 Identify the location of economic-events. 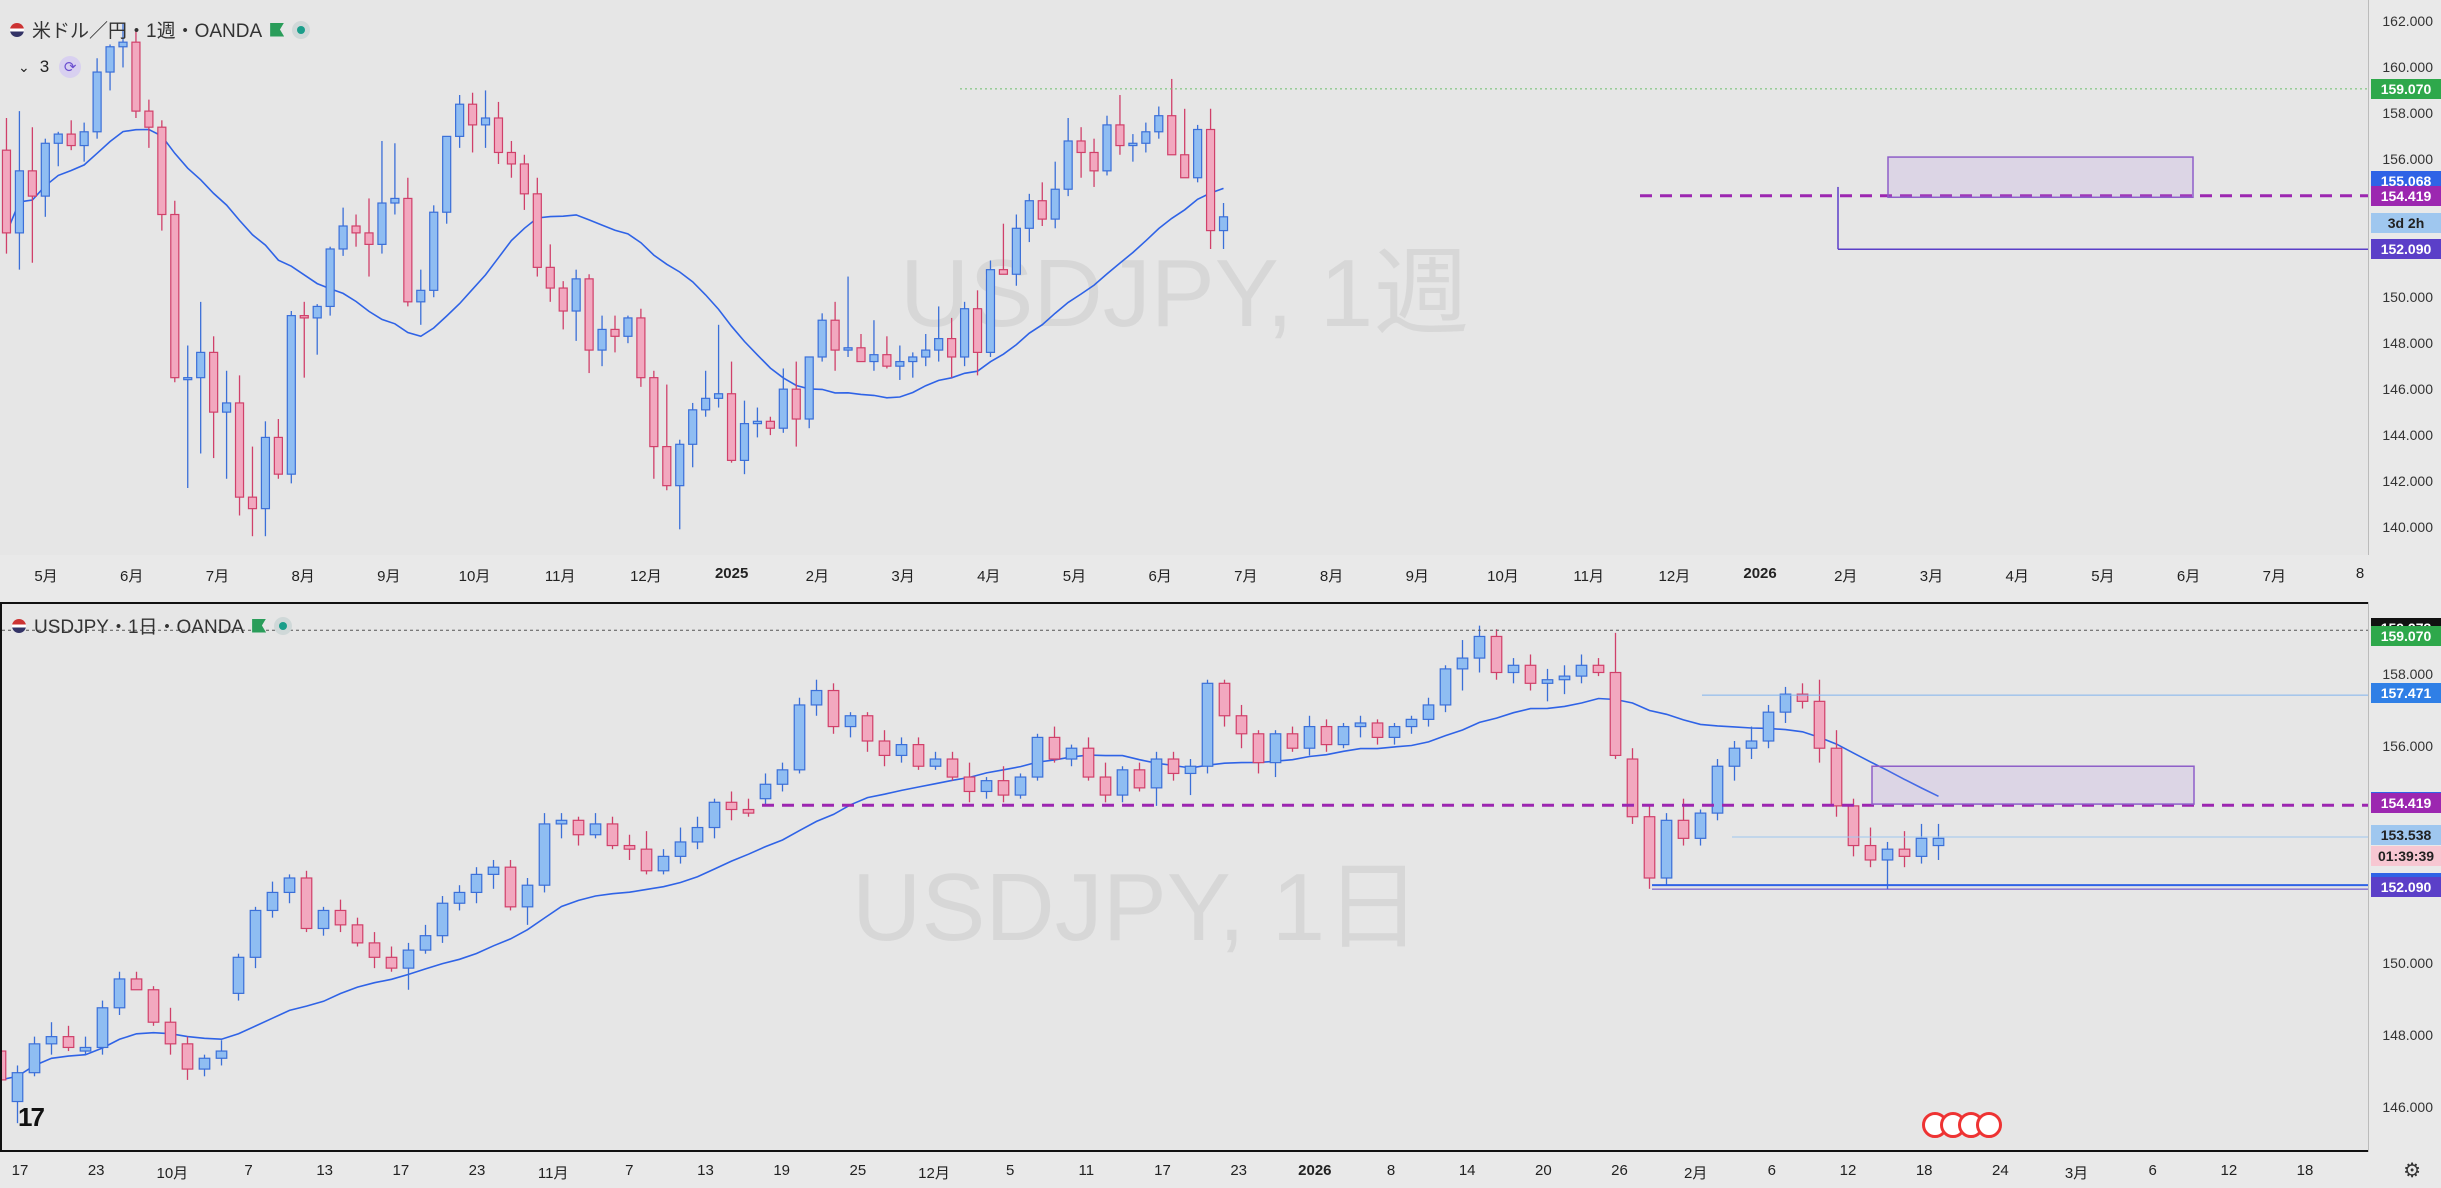
(1962, 1125).